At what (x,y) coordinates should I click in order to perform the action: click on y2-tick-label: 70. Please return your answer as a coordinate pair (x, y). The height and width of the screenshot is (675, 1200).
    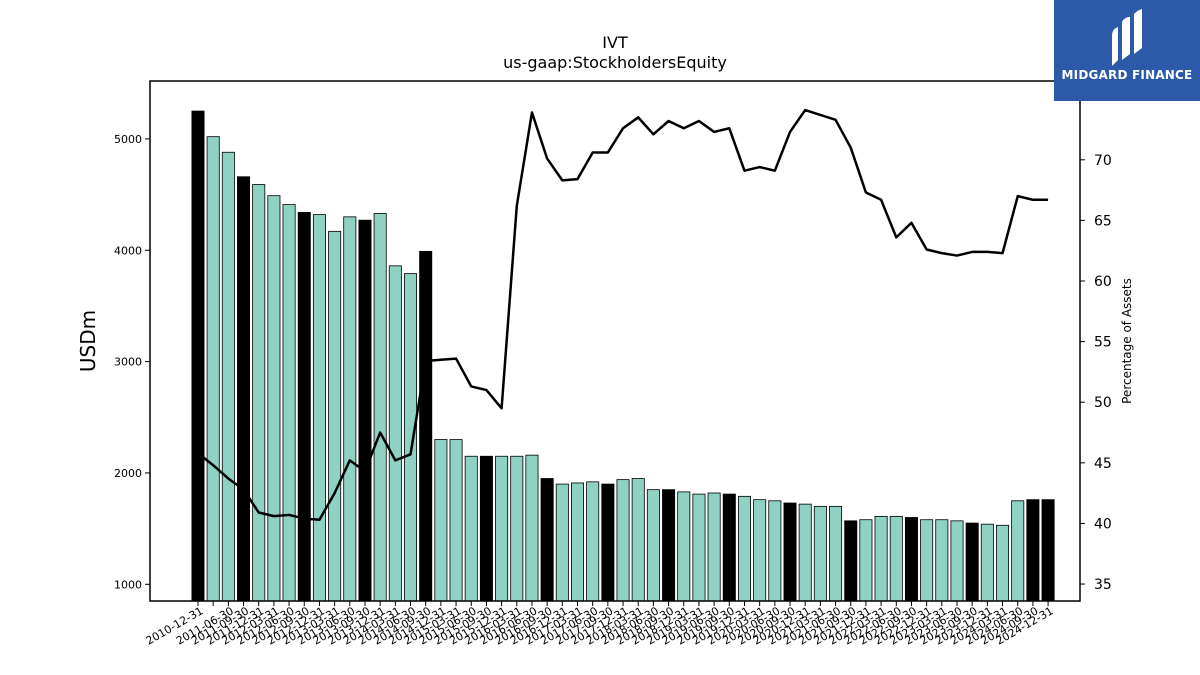
    Looking at the image, I should click on (1103, 161).